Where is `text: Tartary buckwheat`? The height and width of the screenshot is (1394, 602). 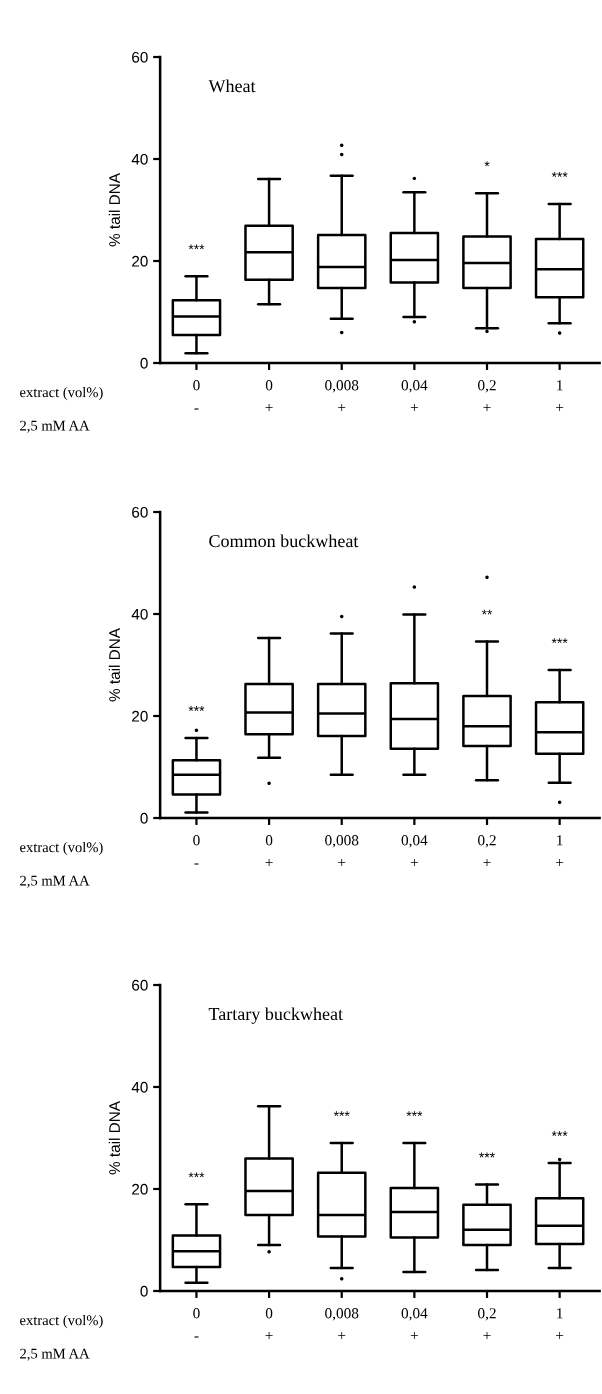 text: Tartary buckwheat is located at coordinates (275, 1015).